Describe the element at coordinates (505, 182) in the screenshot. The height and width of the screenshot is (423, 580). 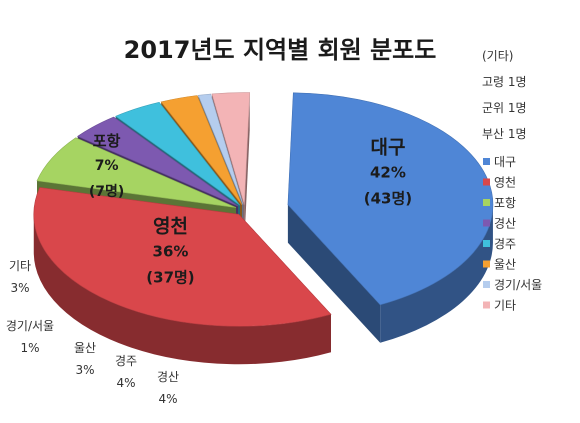
I see `legend-label: 영천` at that location.